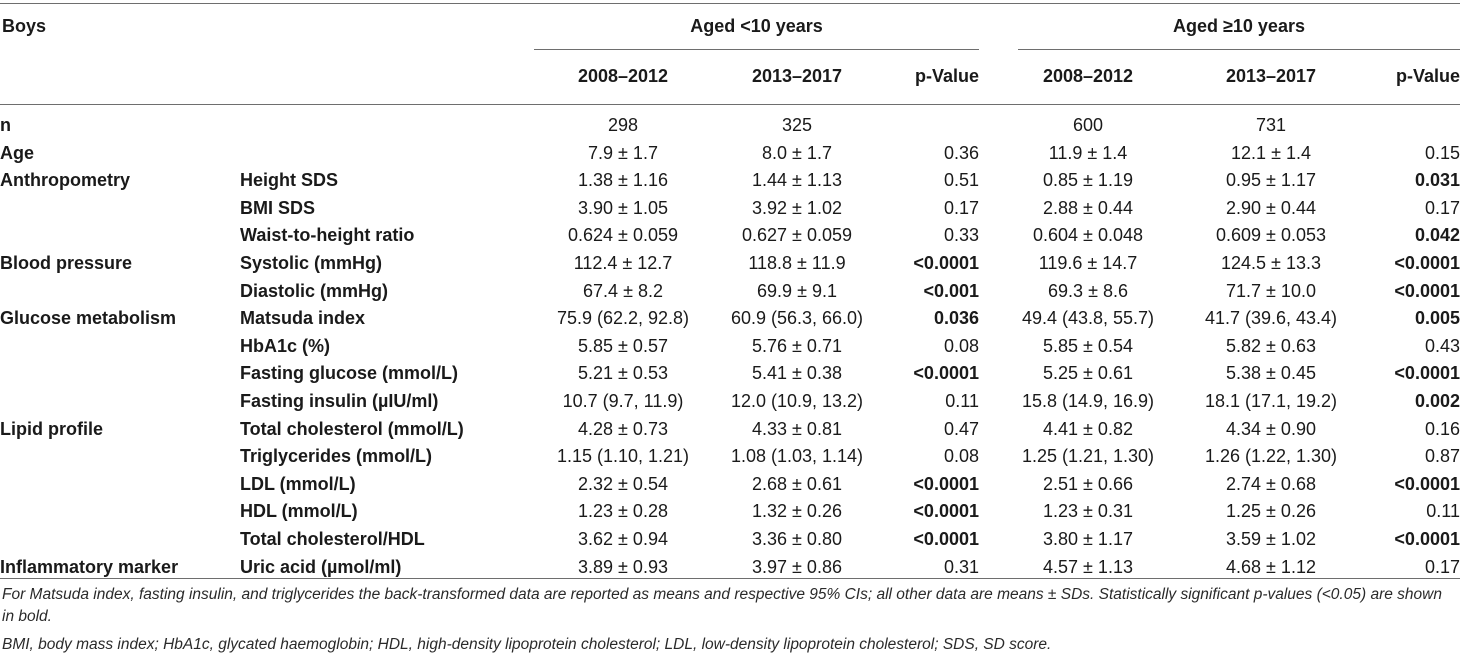 The width and height of the screenshot is (1460, 672). What do you see at coordinates (1088, 152) in the screenshot?
I see `cell-10plus-2008-2012: 11.9 ± 1.4` at bounding box center [1088, 152].